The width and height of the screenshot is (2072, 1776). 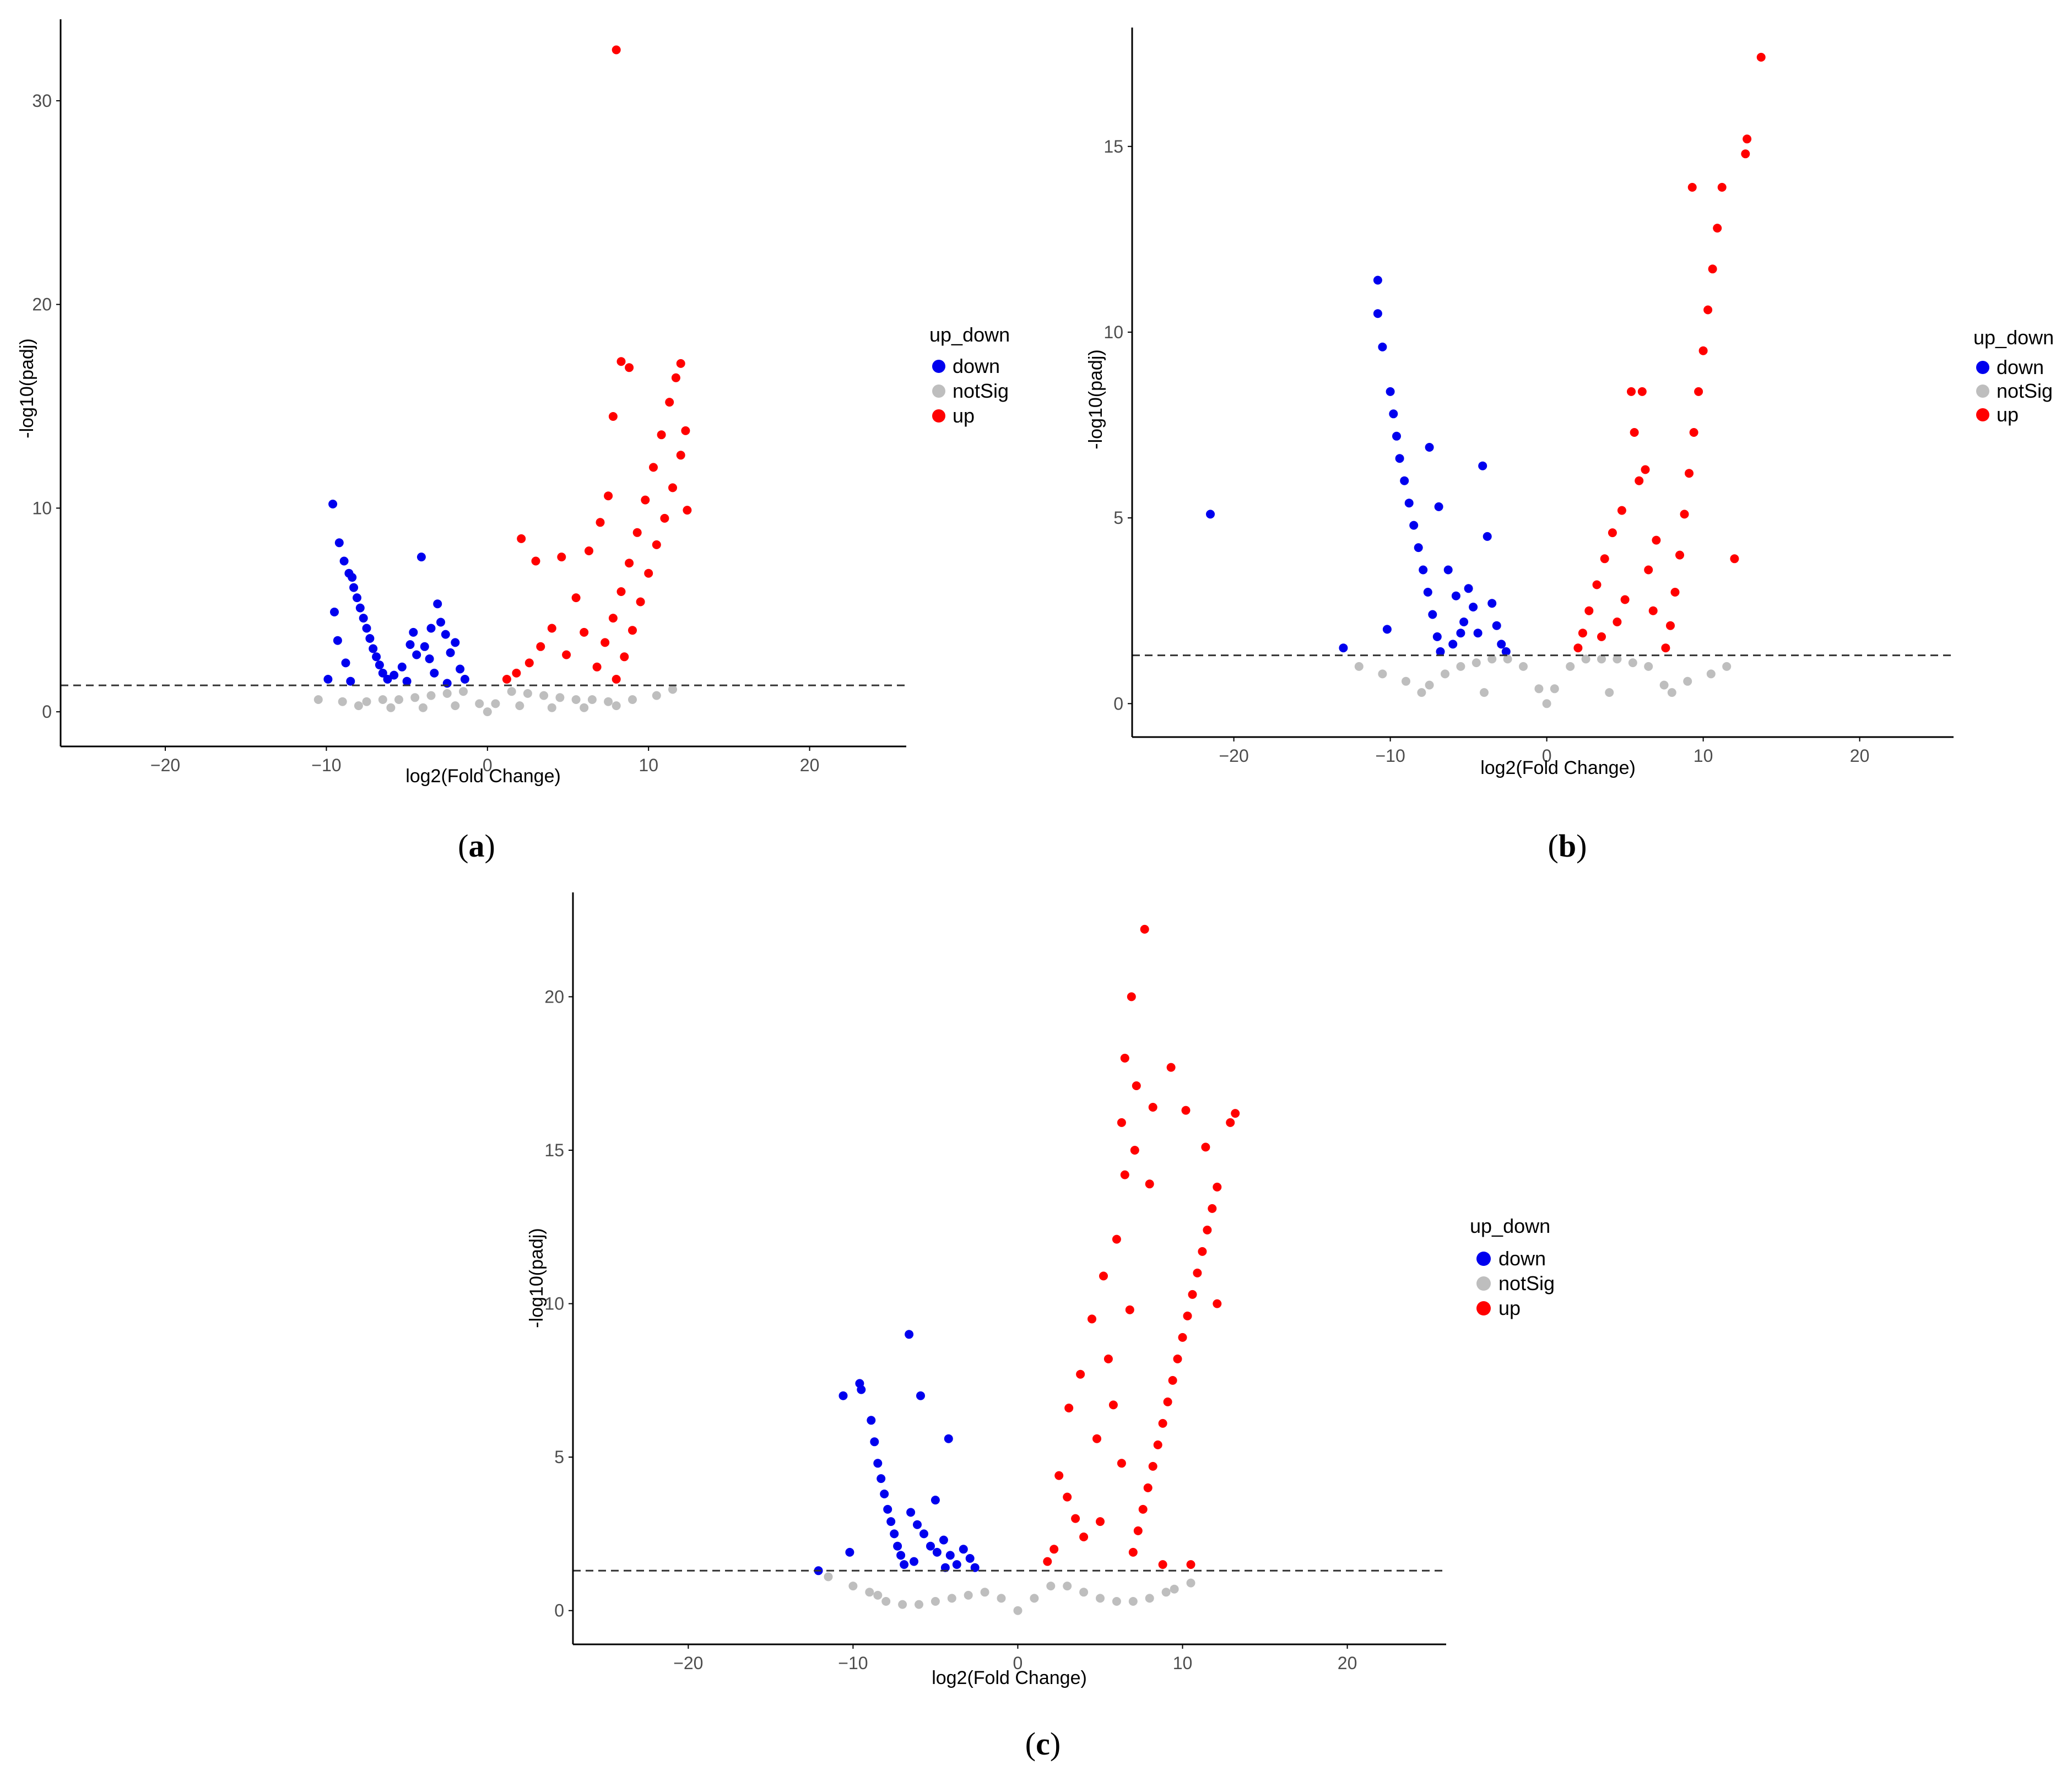 What do you see at coordinates (554, 996) in the screenshot?
I see `panel-c-y-tick-label: 20` at bounding box center [554, 996].